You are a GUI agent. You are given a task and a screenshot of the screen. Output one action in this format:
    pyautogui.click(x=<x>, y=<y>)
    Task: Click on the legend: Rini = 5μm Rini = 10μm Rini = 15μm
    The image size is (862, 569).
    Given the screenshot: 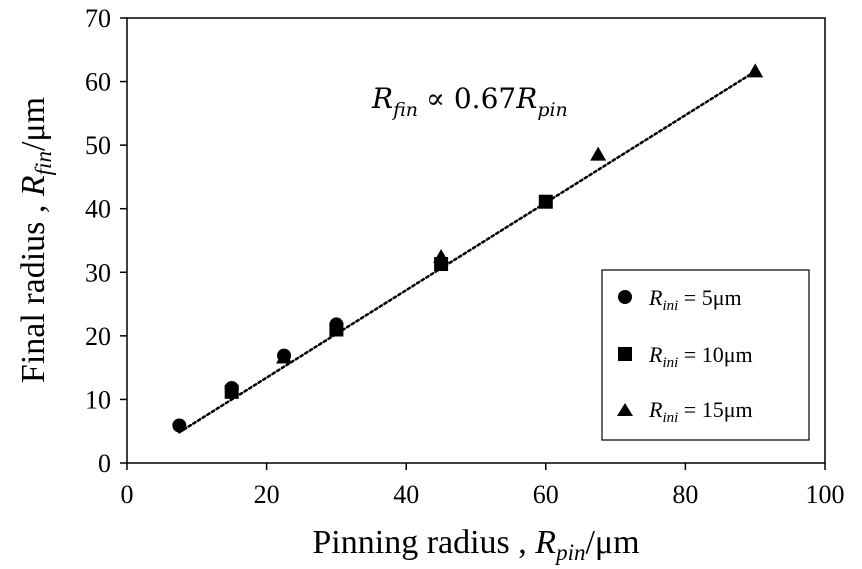 What is the action you would take?
    pyautogui.click(x=705, y=355)
    